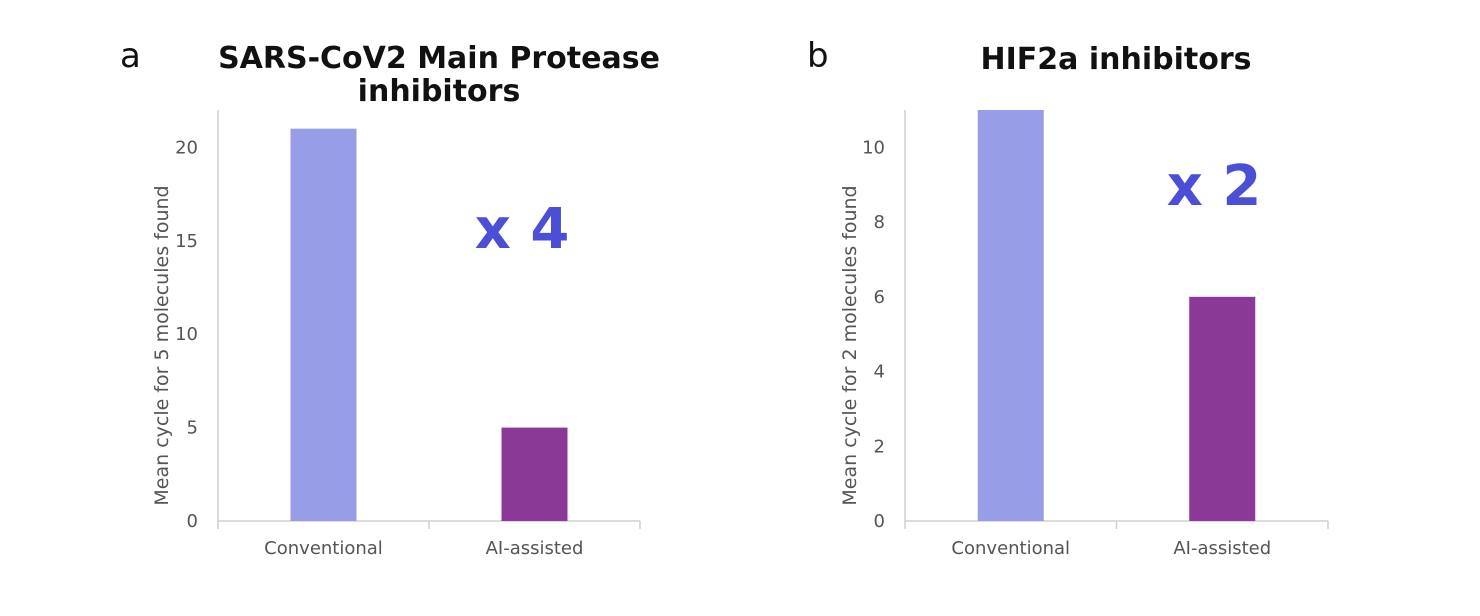 The image size is (1480, 616). What do you see at coordinates (879, 297) in the screenshot?
I see `y-tick-label: 6` at bounding box center [879, 297].